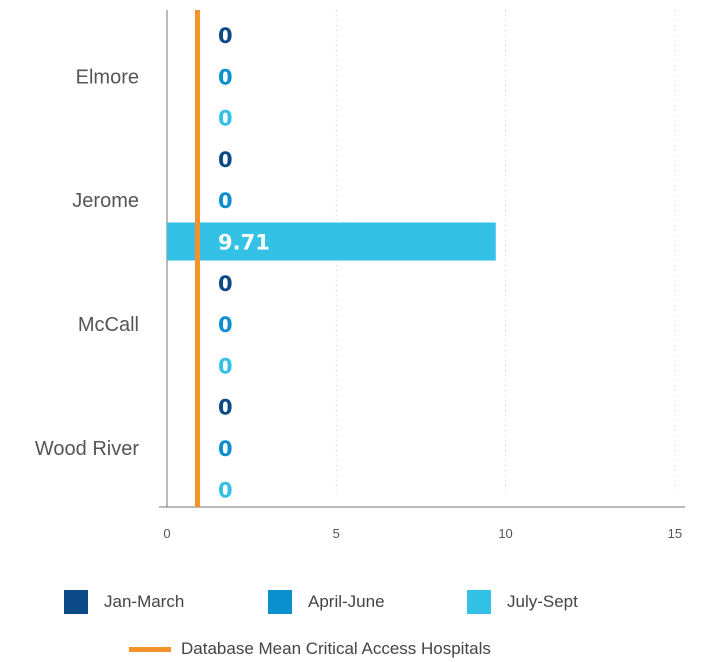 Image resolution: width=705 pixels, height=662 pixels. What do you see at coordinates (225, 160) in the screenshot?
I see `value-label-jerome-jan-march: 0` at bounding box center [225, 160].